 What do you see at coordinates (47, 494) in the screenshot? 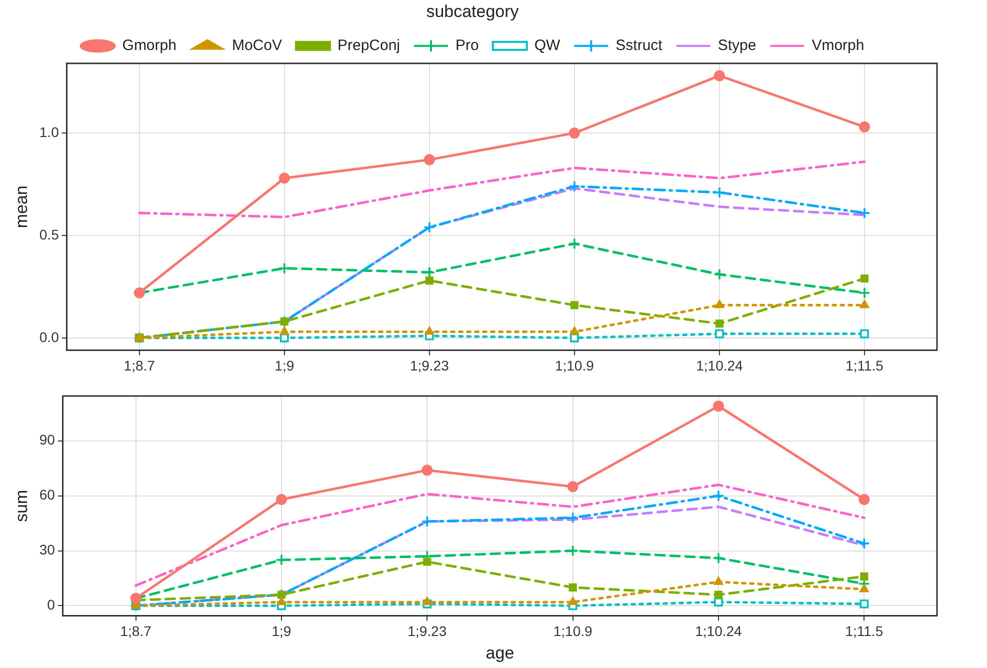
I see `y-tick-label: 60` at bounding box center [47, 494].